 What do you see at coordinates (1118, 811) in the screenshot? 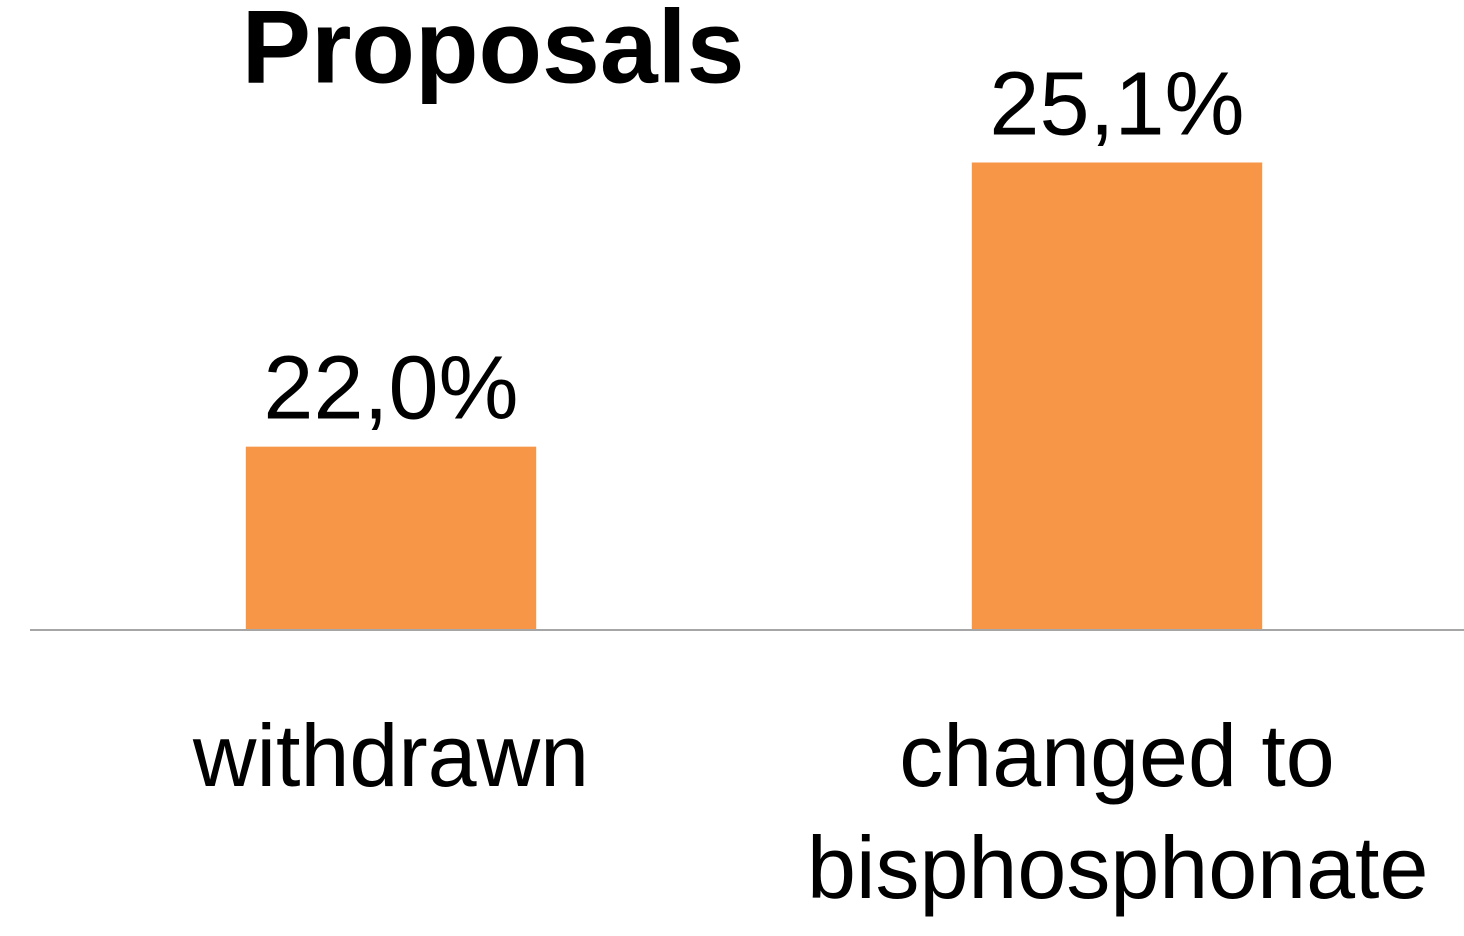
I see `x-tick-label: changed to bisphosphonate` at bounding box center [1118, 811].